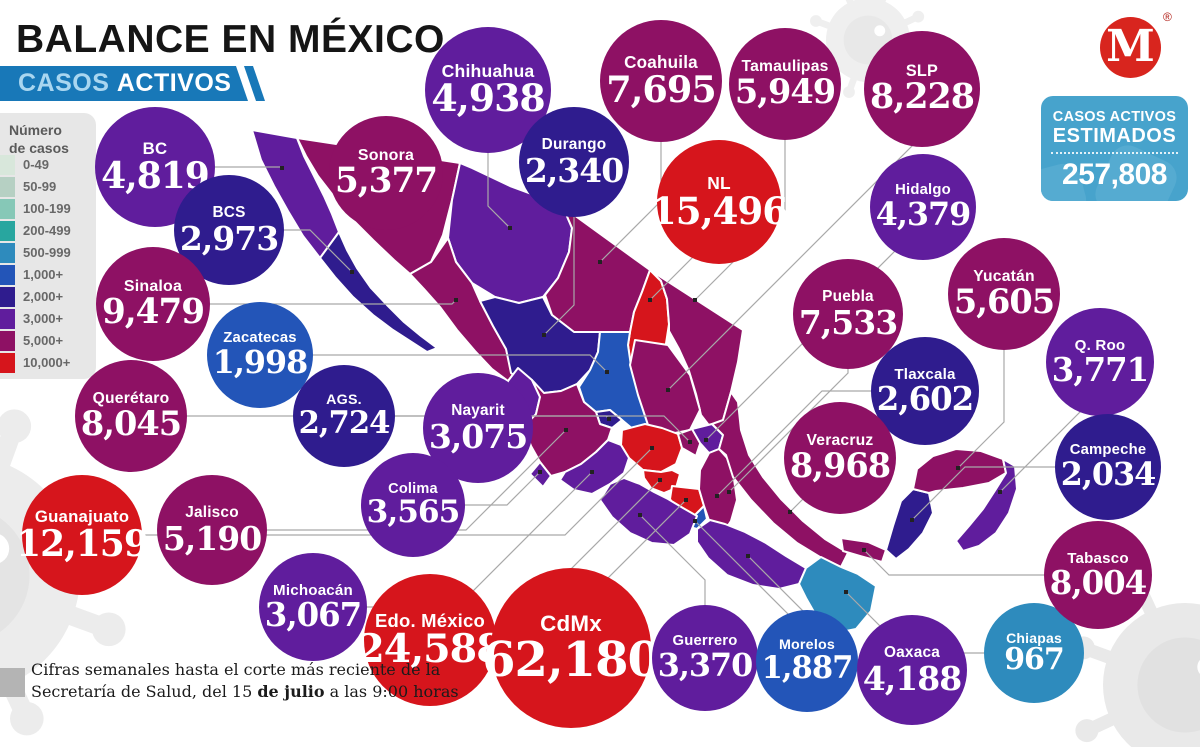 The image size is (1200, 747). What do you see at coordinates (594, 467) in the screenshot?
I see `state-shape-michoacan` at bounding box center [594, 467].